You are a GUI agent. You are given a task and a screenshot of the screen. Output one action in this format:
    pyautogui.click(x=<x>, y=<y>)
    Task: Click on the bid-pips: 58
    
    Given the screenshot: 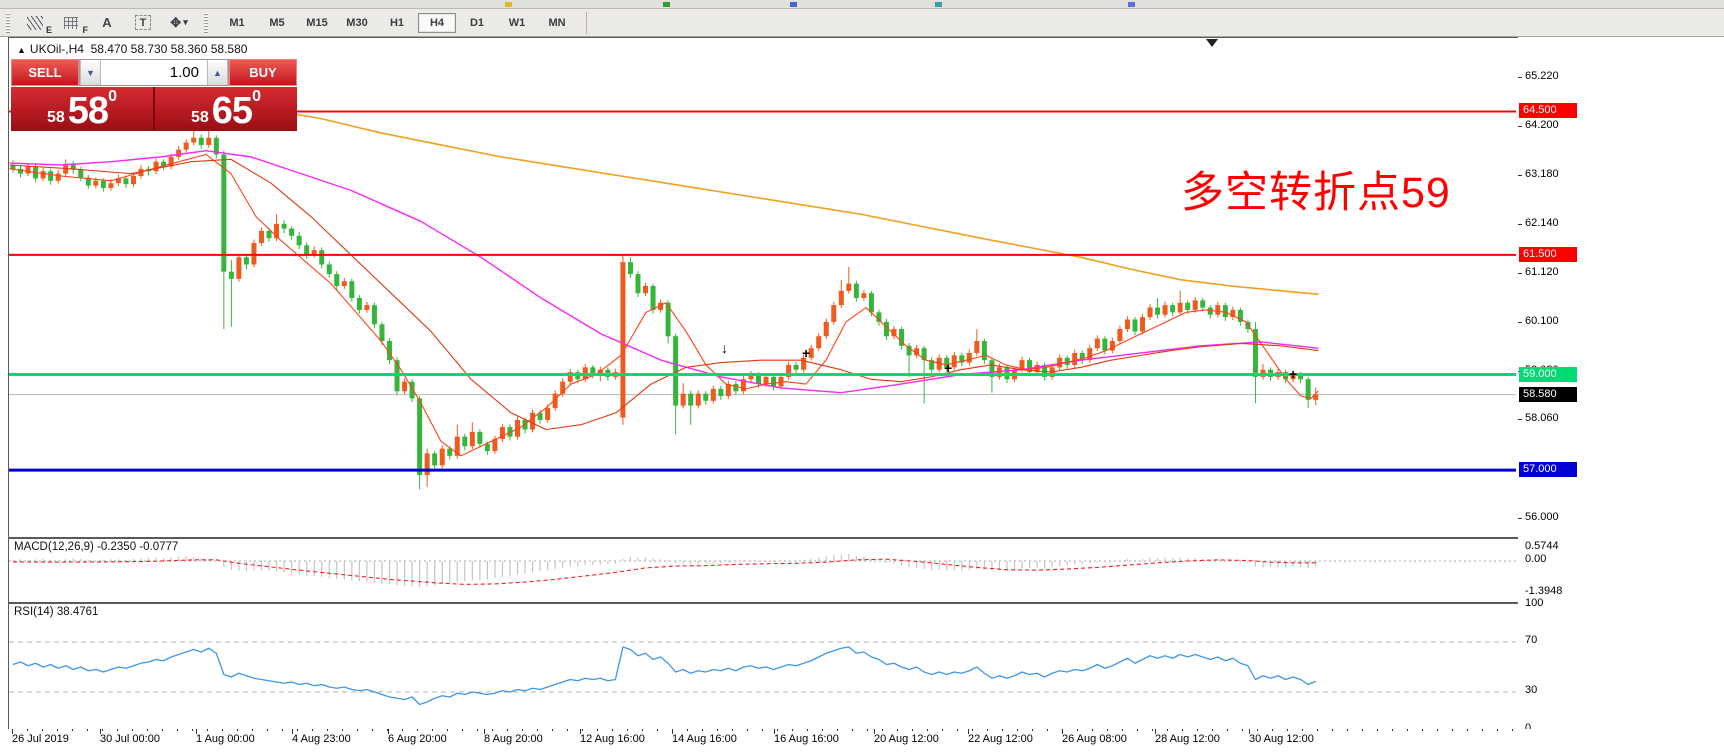 What is the action you would take?
    pyautogui.click(x=88, y=111)
    